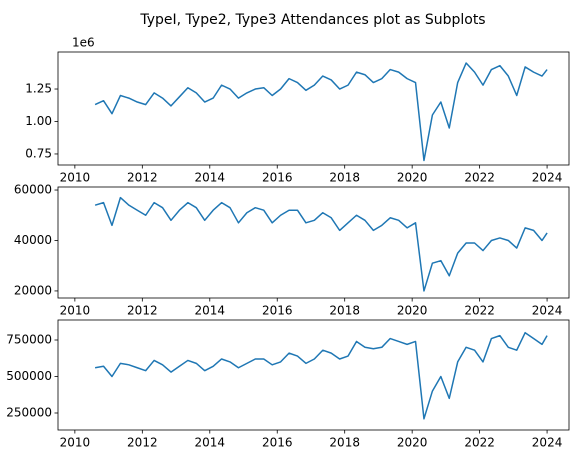 The width and height of the screenshot is (578, 461). I want to click on y-tick-label: 1.25, so click(38, 89).